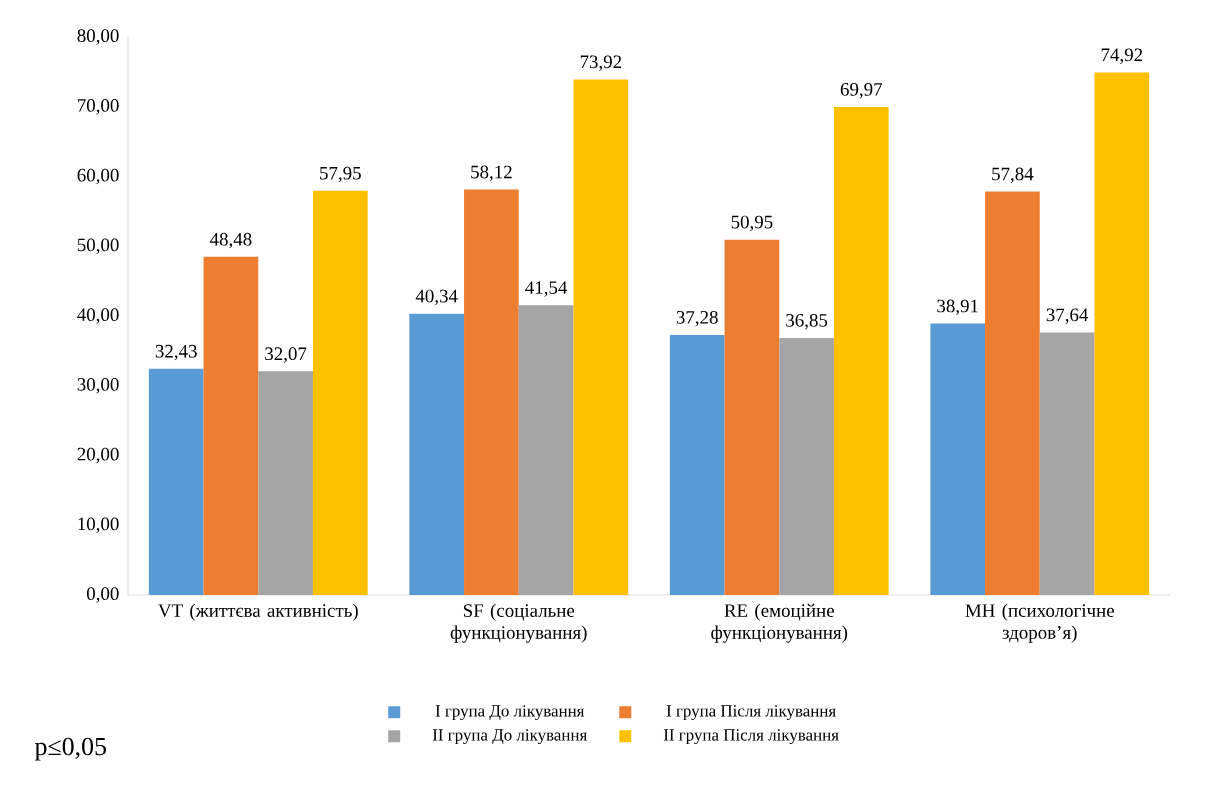  Describe the element at coordinates (518, 623) in the screenshot. I see `x-tick-label: SF (соціальне функціонування)` at that location.